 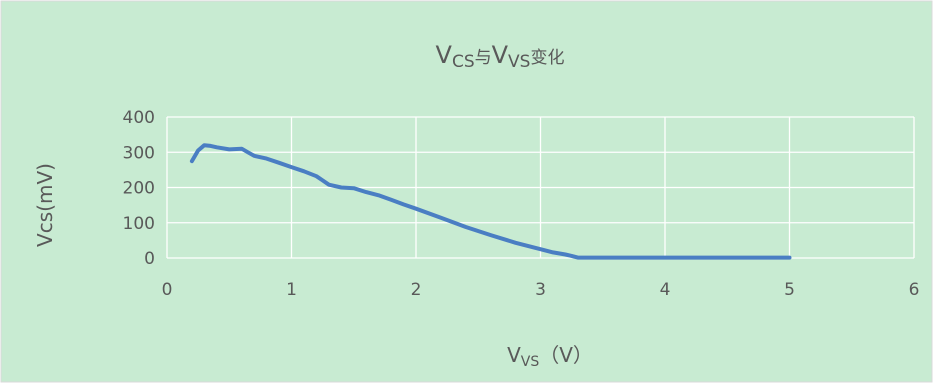 I want to click on x-tick-label: 1, so click(x=291, y=290).